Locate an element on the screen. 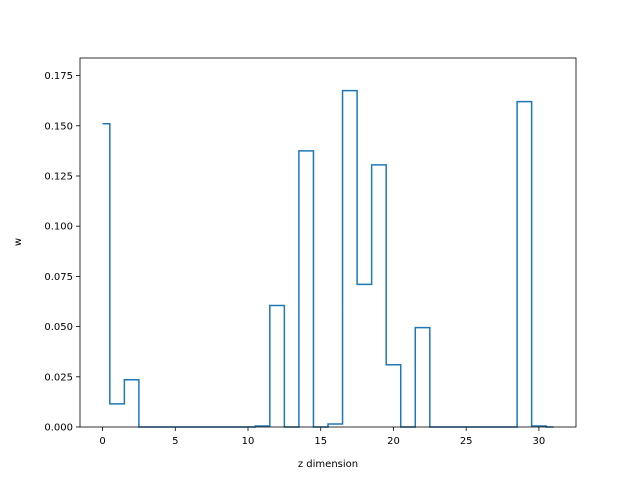 The image size is (640, 480). x-tick-label: 20 is located at coordinates (393, 441).